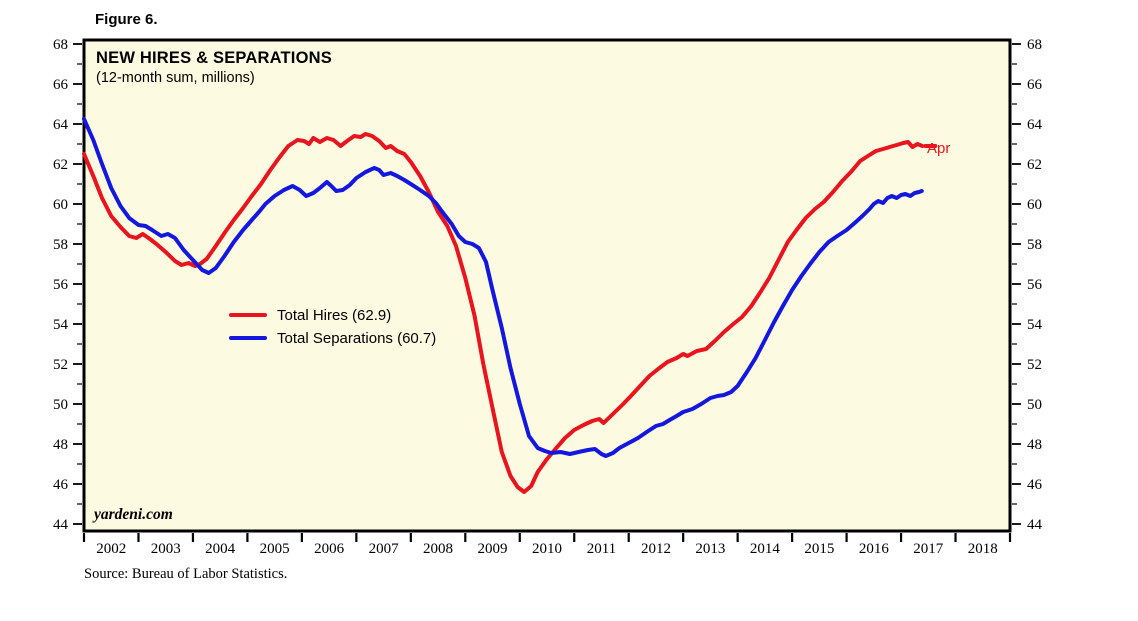  What do you see at coordinates (126, 19) in the screenshot?
I see `figure-label: Figure 6.` at bounding box center [126, 19].